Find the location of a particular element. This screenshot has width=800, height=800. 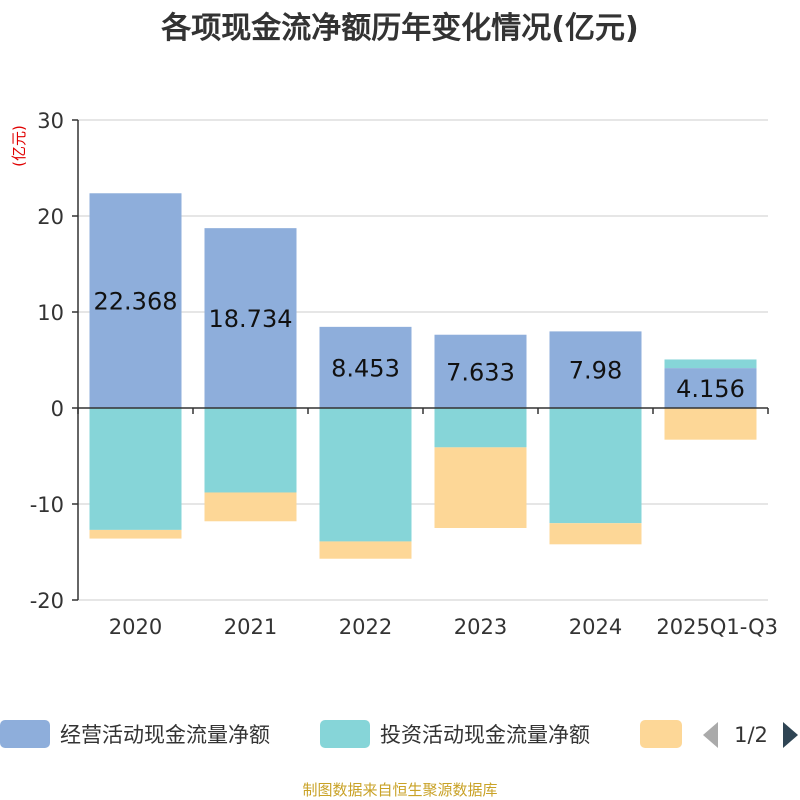

bar-series0-2022 is located at coordinates (365, 367).